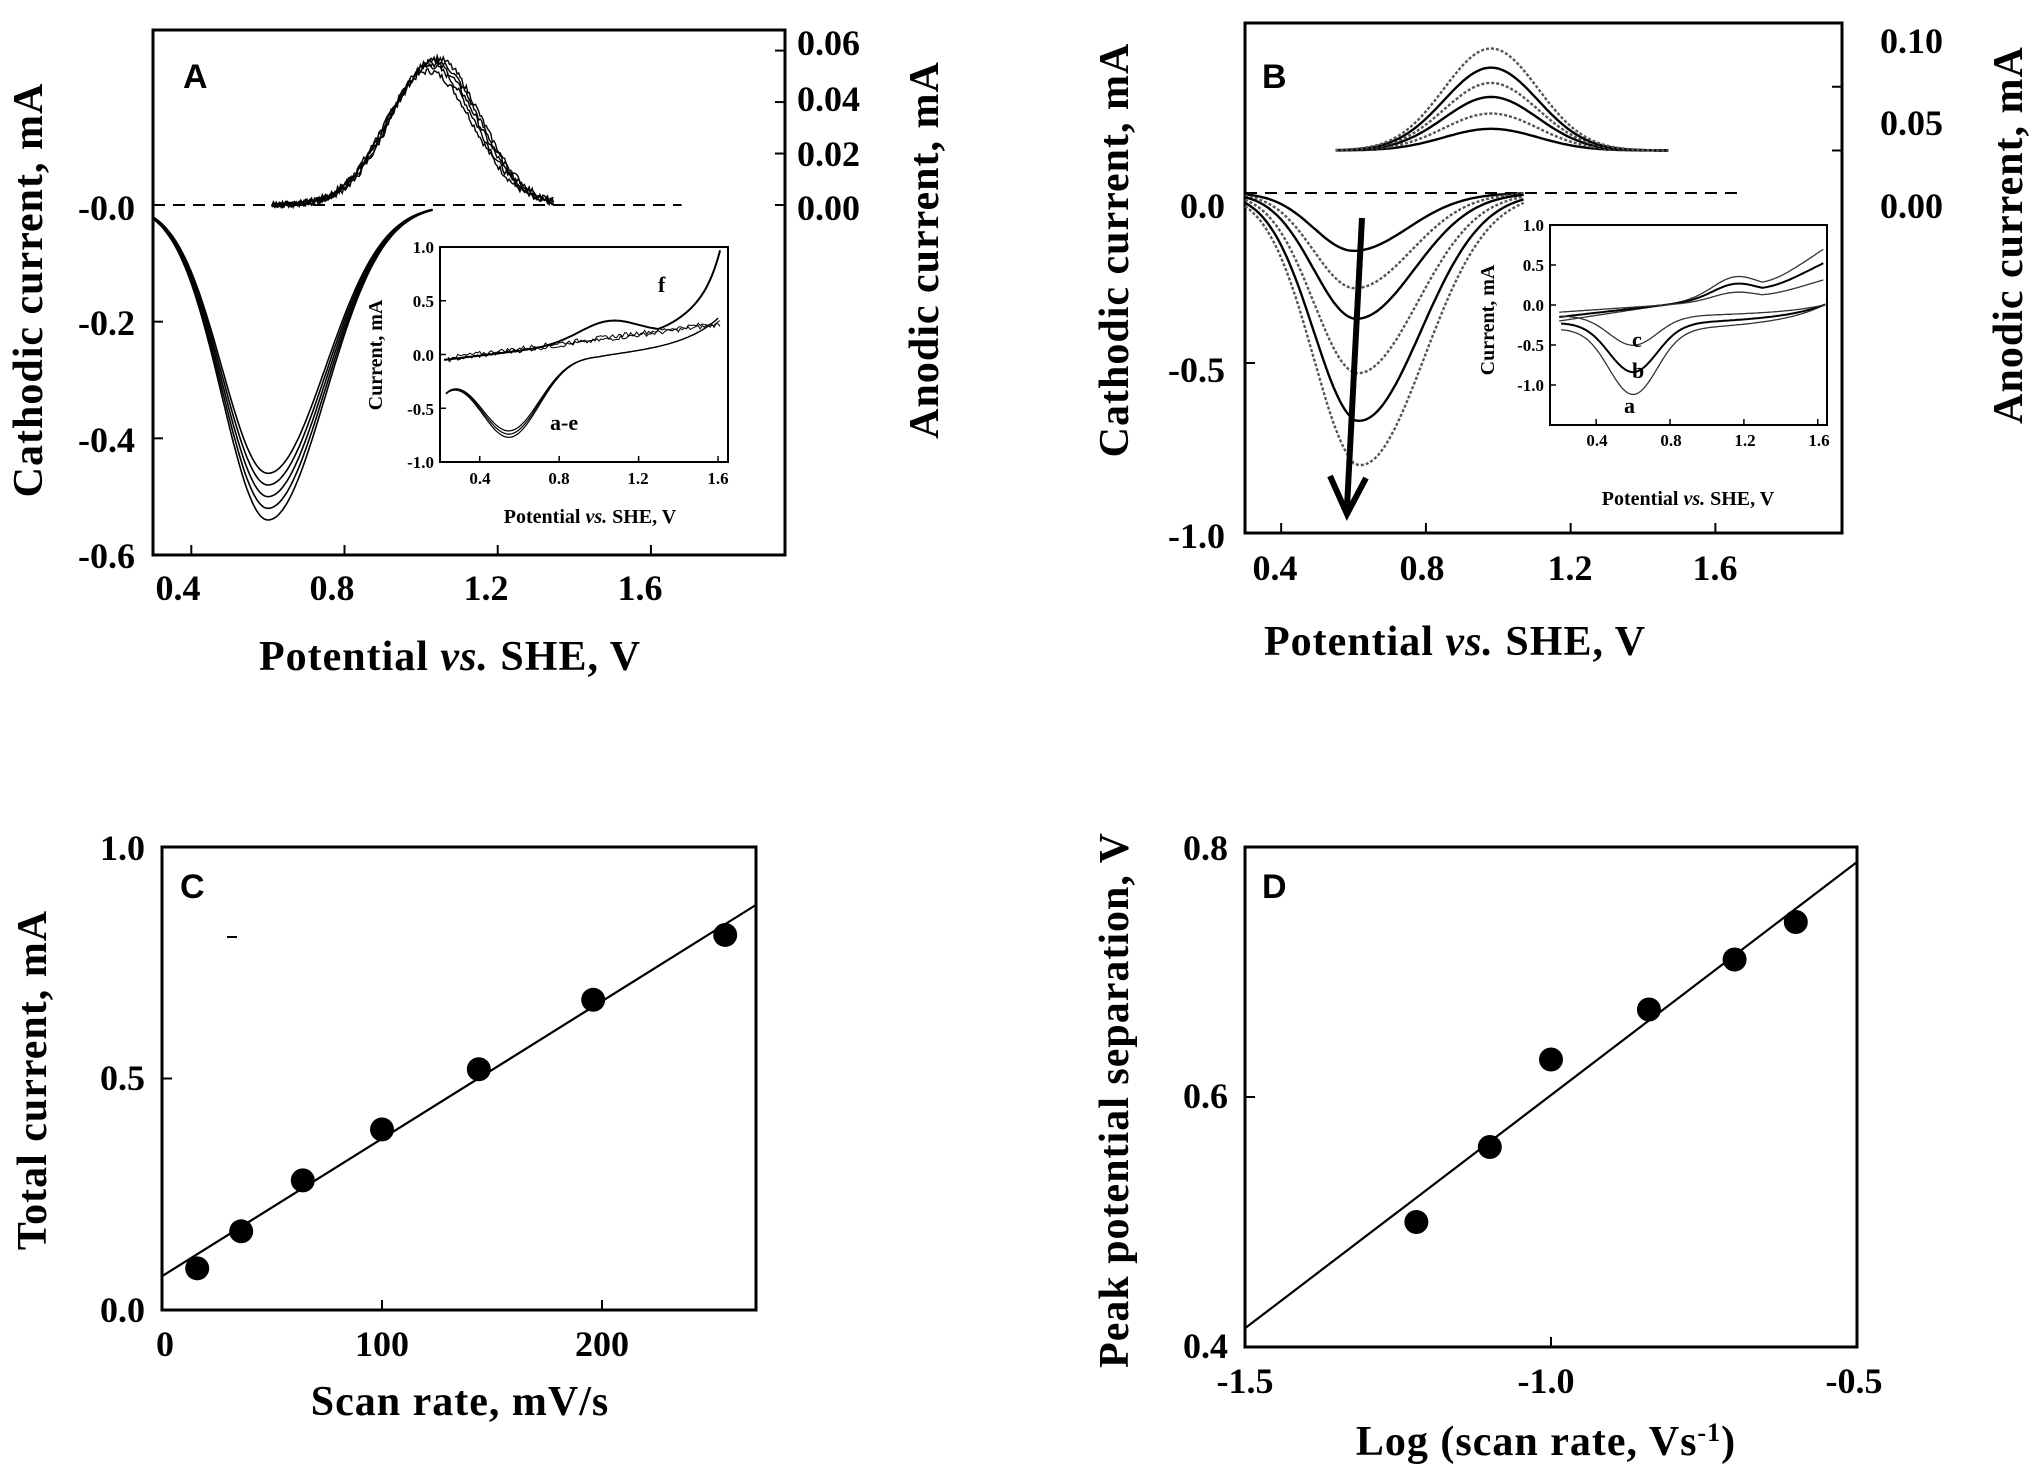 Image resolution: width=2037 pixels, height=1471 pixels. Describe the element at coordinates (1205, 1346) in the screenshot. I see `panel-d-ytick: 0.4` at that location.